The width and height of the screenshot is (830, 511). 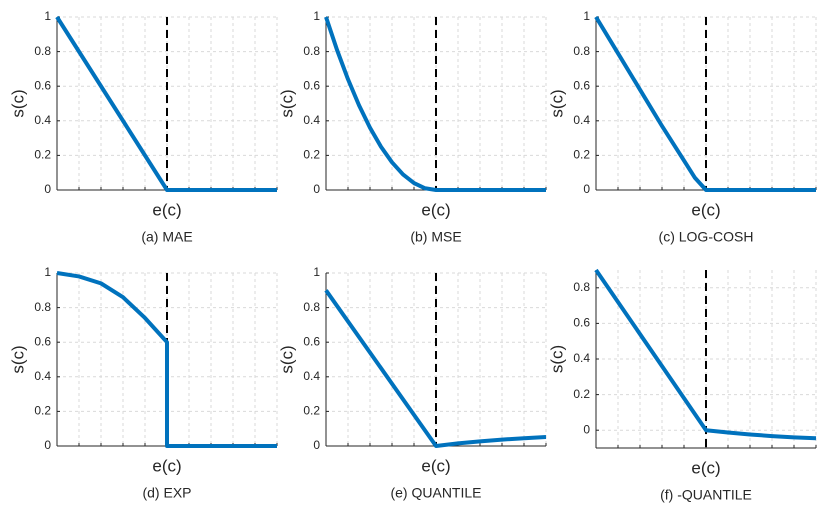 What do you see at coordinates (435, 493) in the screenshot?
I see `subplot-caption: (e) QUANTILE` at bounding box center [435, 493].